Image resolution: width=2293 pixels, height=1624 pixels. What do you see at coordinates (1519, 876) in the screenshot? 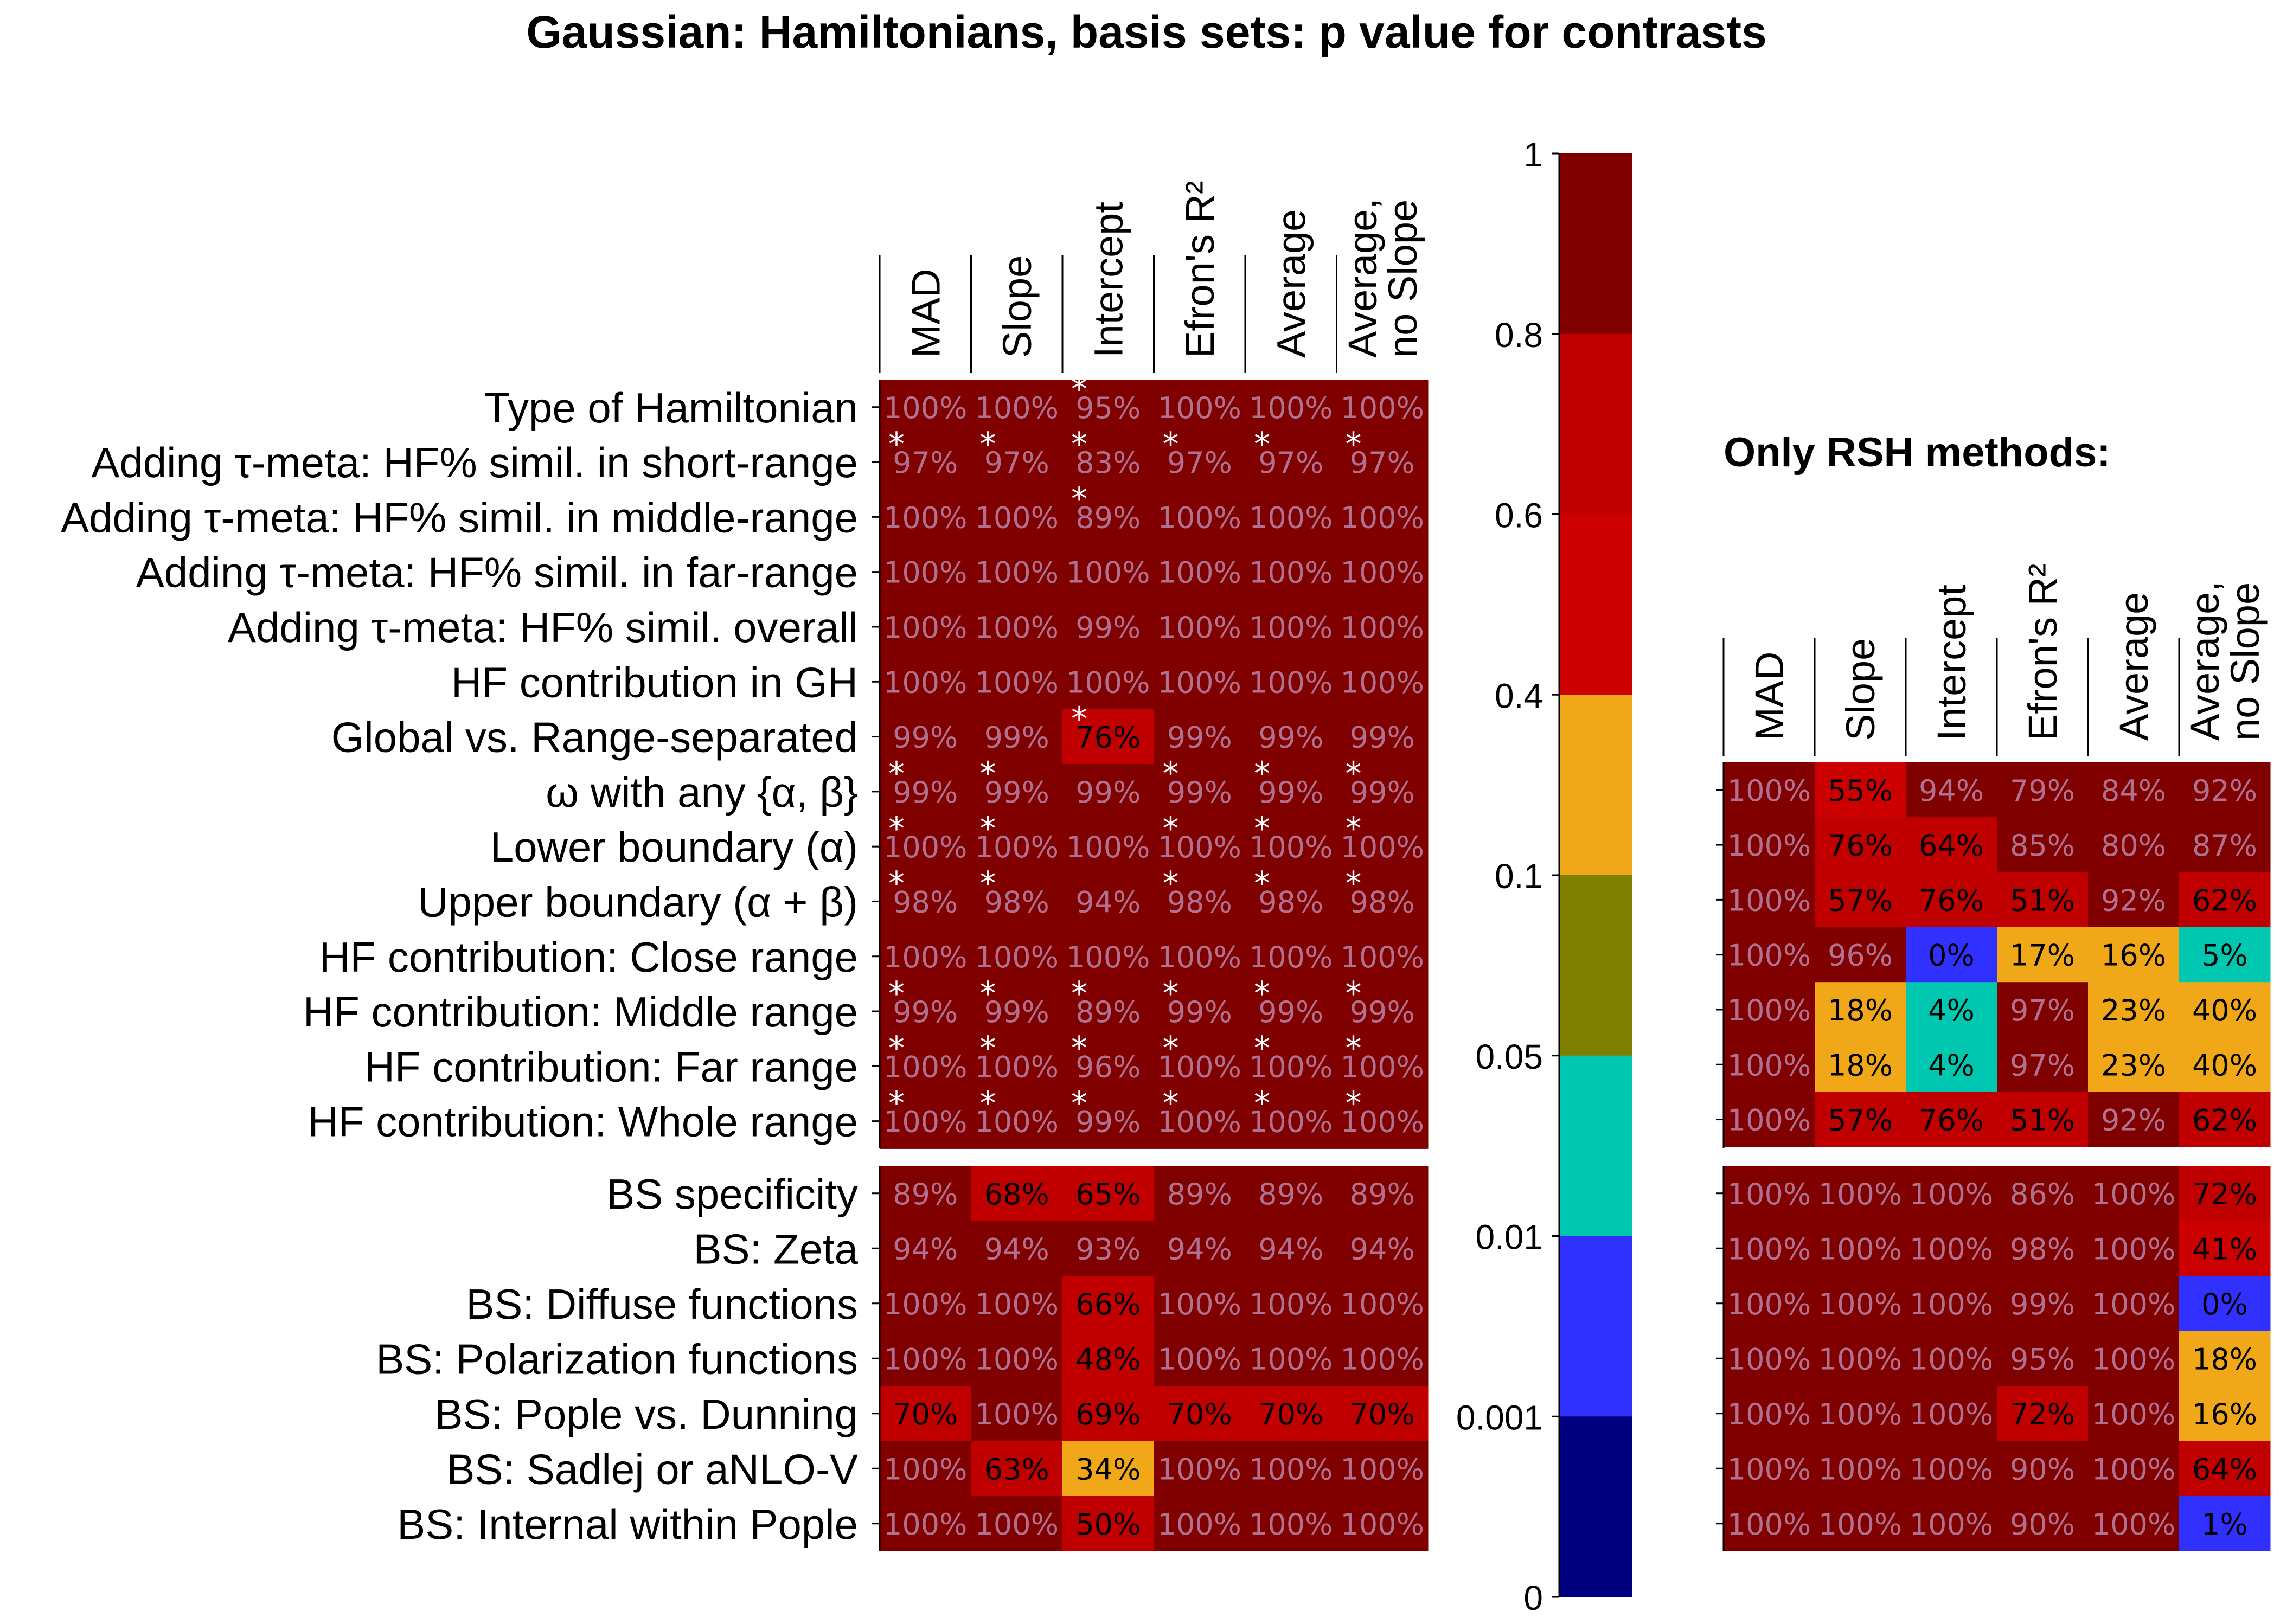
I see `colorbar-tick-label: 0.1` at bounding box center [1519, 876].